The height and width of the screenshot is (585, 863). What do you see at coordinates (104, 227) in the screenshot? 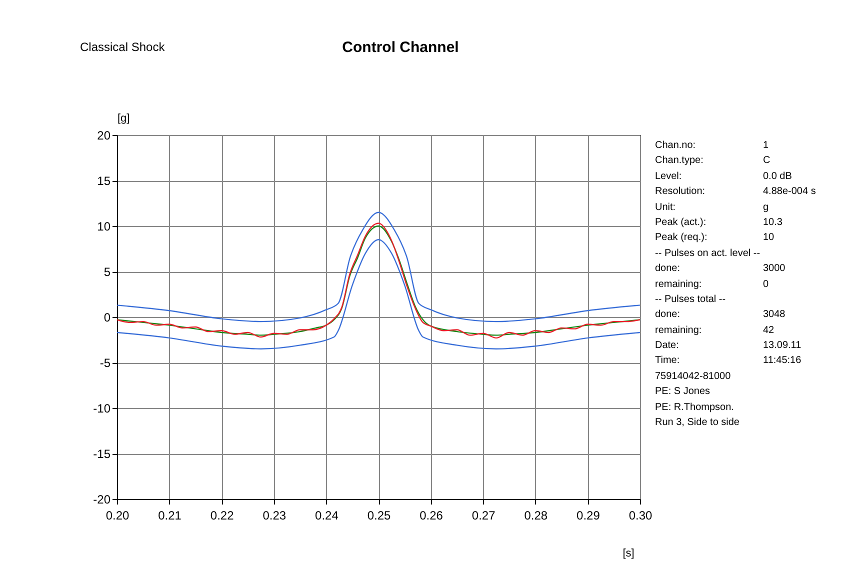
I see `y-tick-label: 10` at bounding box center [104, 227].